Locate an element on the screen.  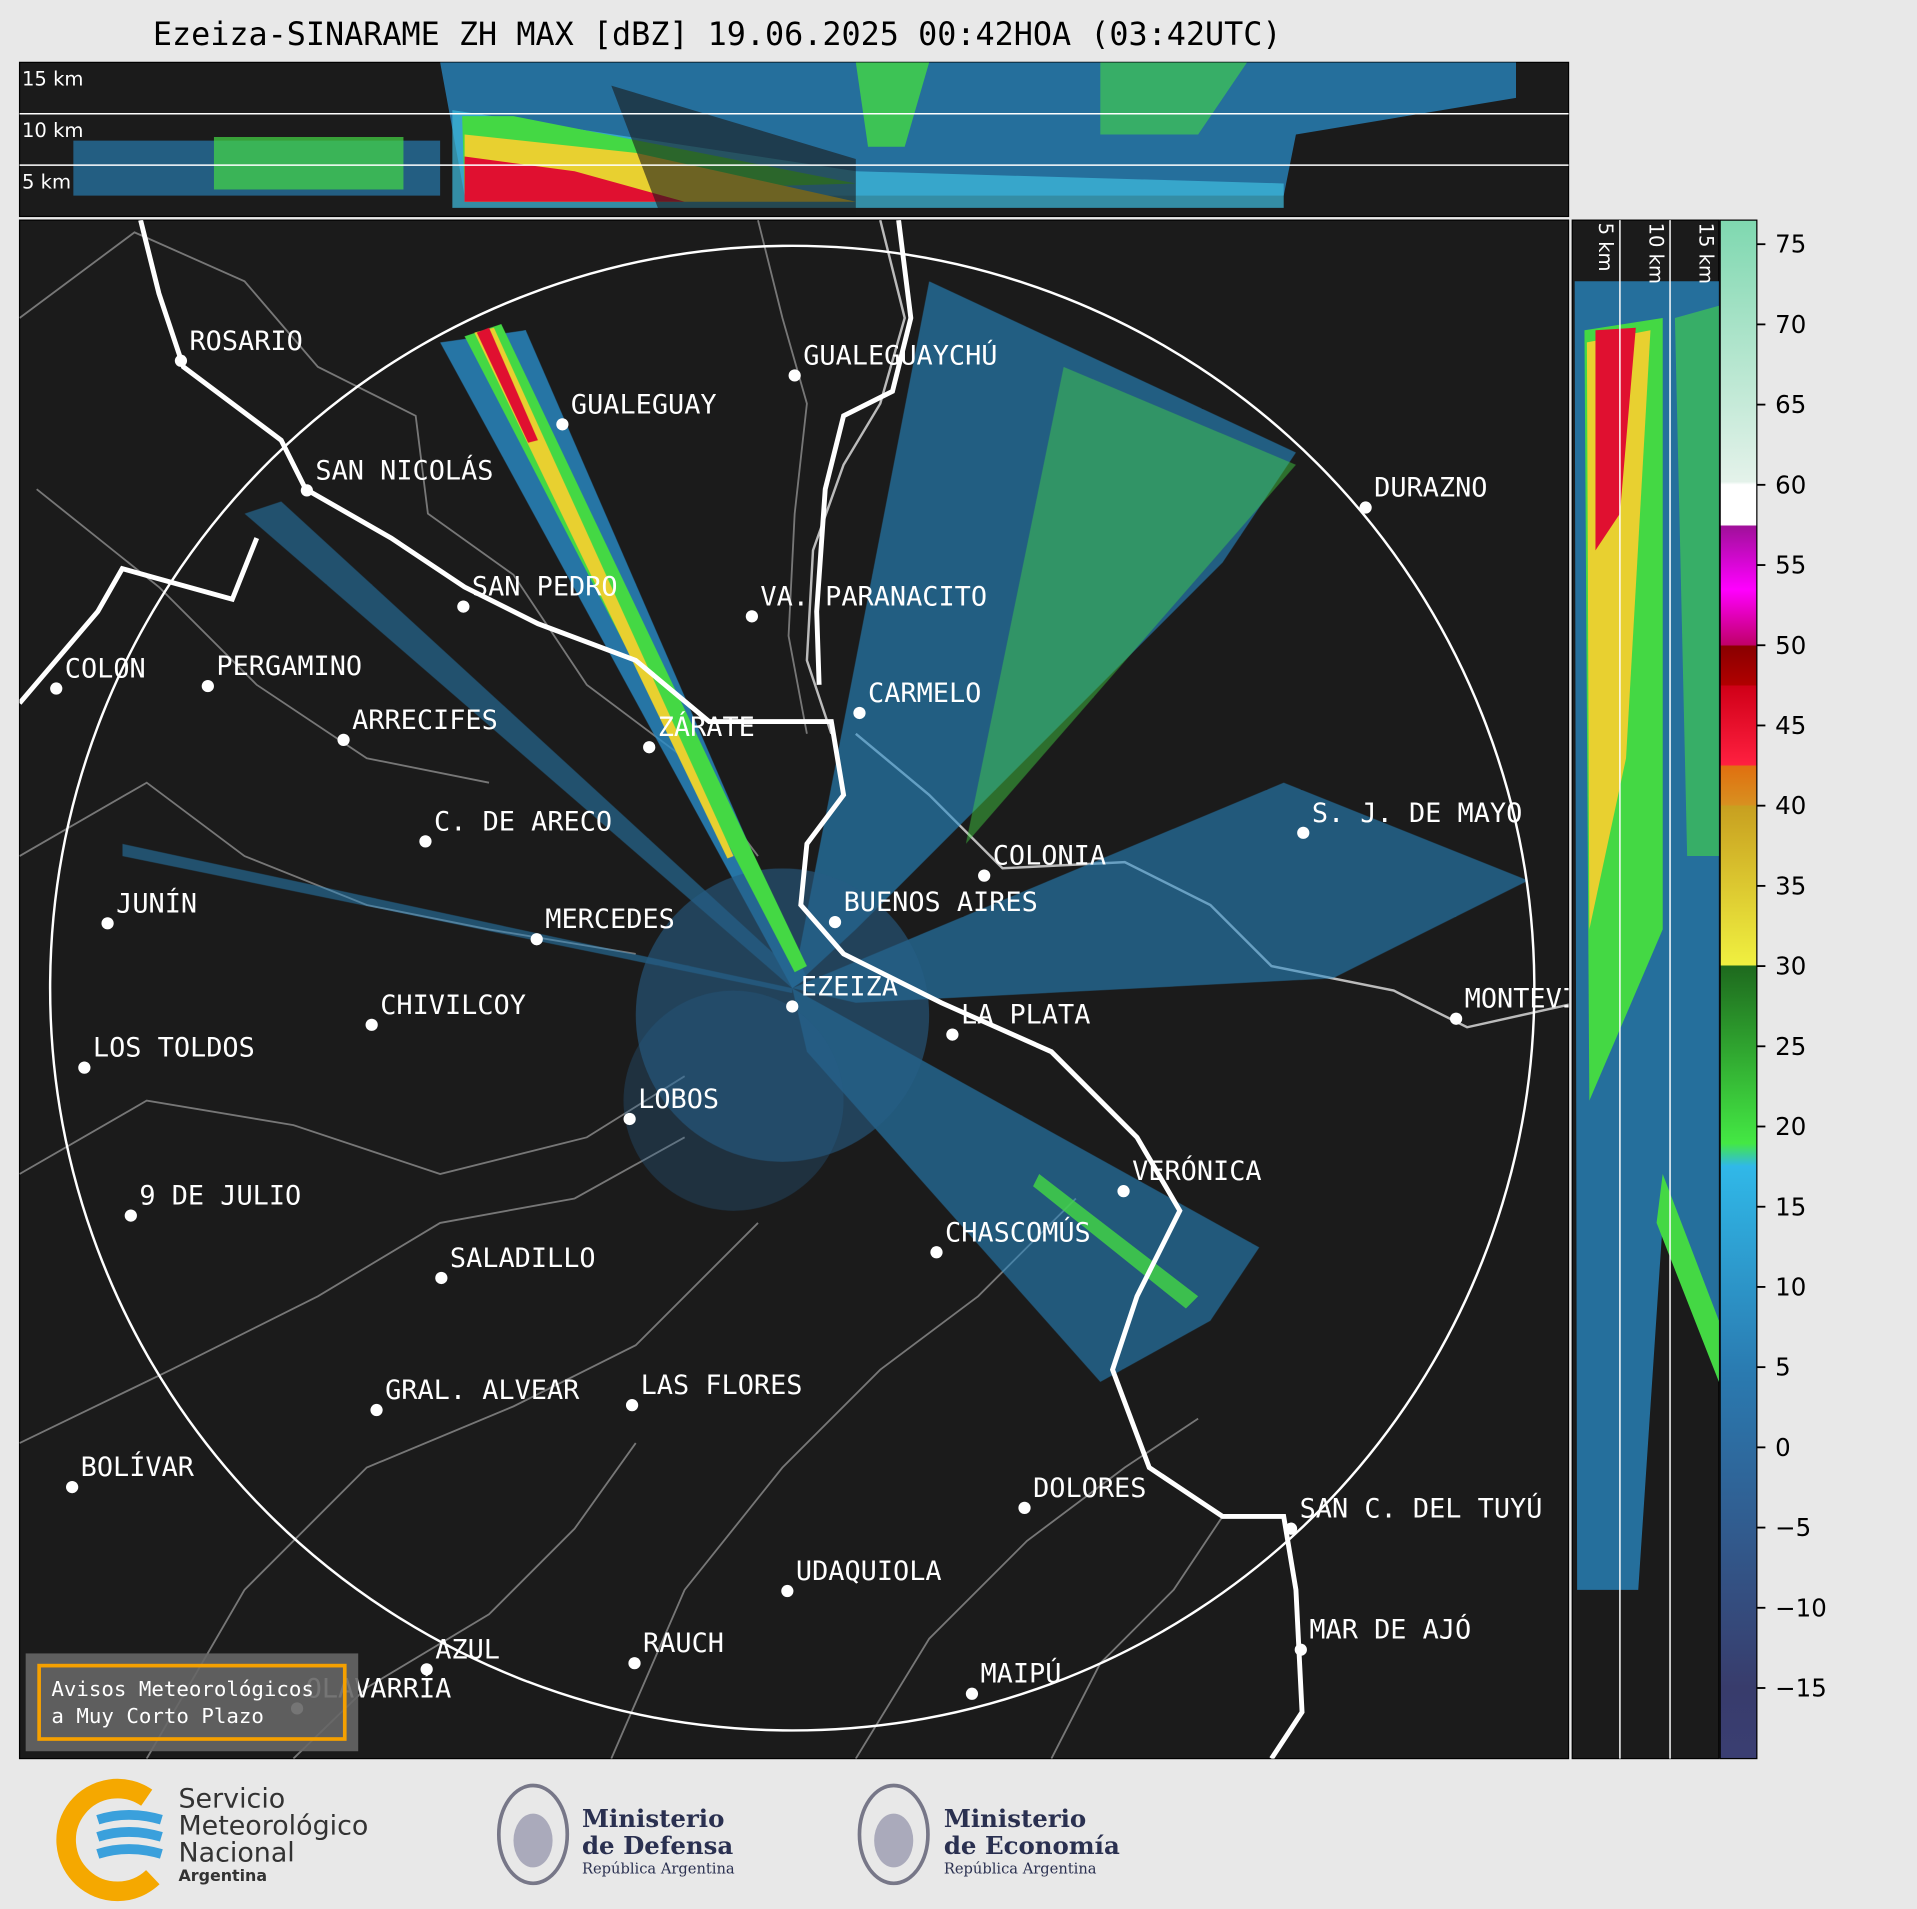
logo-text: de Economía is located at coordinates (1032, 1845).